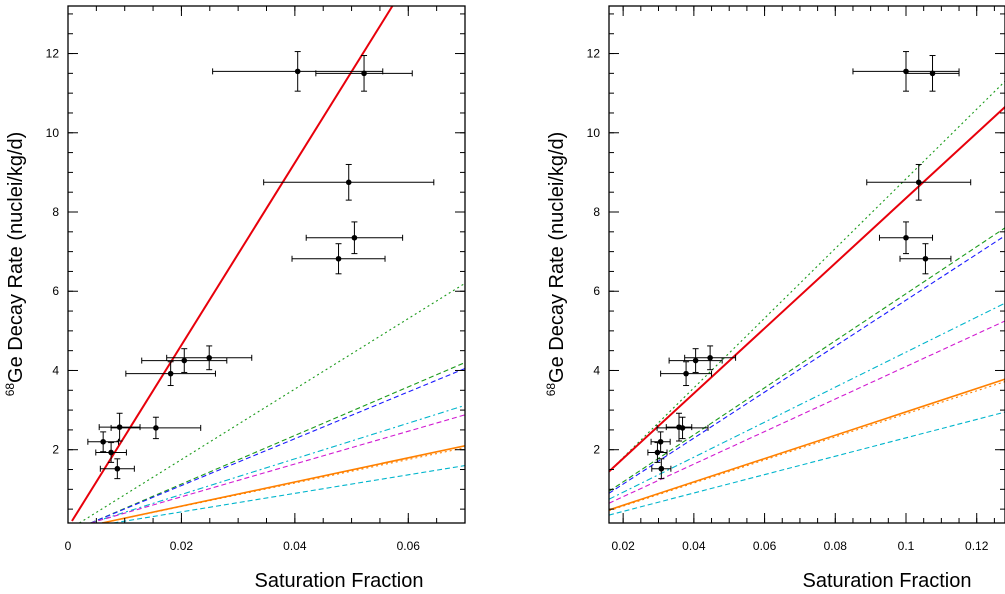  What do you see at coordinates (906, 546) in the screenshot?
I see `x-tick-label: 0.1` at bounding box center [906, 546].